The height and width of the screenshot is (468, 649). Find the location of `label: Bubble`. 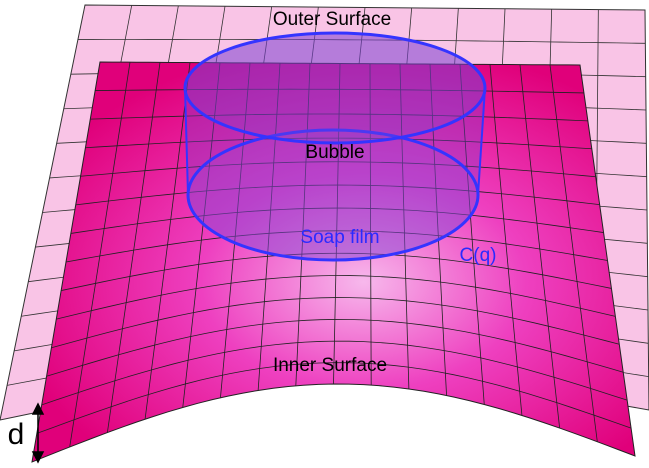

label: Bubble is located at coordinates (334, 152).